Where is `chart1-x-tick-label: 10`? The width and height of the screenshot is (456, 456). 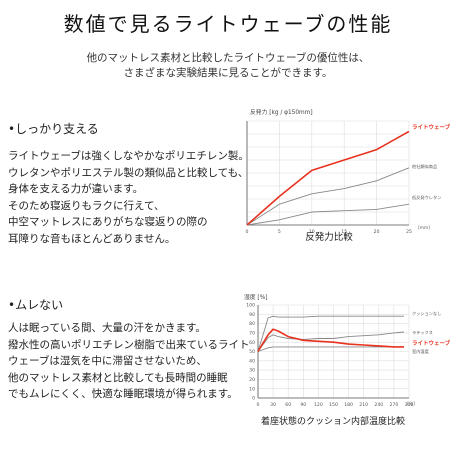 chart1-x-tick-label: 10 is located at coordinates (312, 232).